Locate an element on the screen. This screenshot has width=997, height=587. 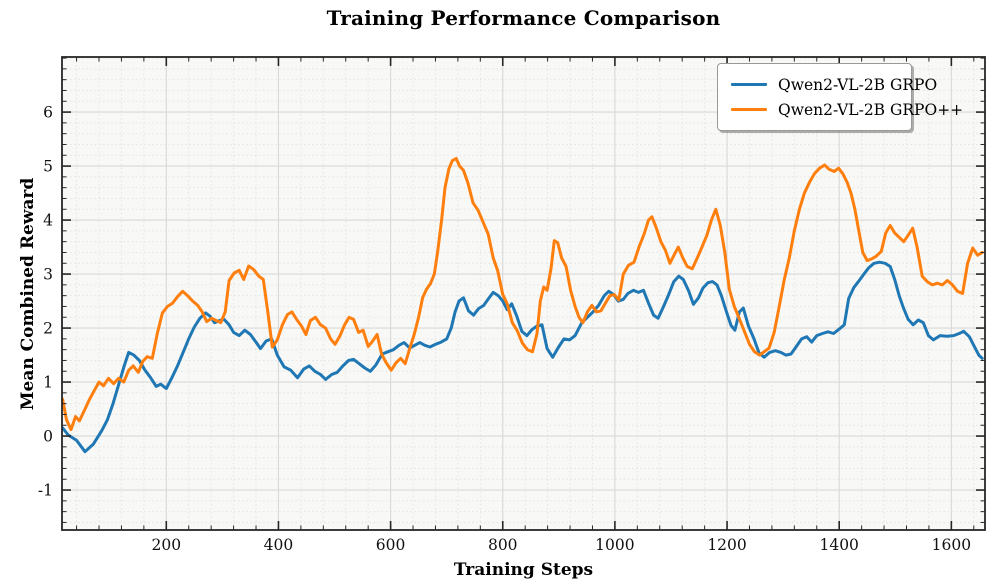
svg-text: 1 is located at coordinates (48, 383).